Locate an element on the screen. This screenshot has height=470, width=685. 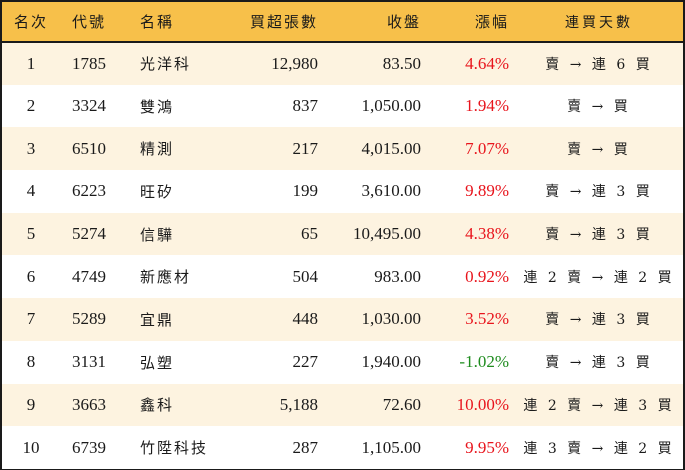
table-row: 7 5289 宜鼎 448 1,030.00 3.52% 賣 → 連 3 買 is located at coordinates (342, 319).